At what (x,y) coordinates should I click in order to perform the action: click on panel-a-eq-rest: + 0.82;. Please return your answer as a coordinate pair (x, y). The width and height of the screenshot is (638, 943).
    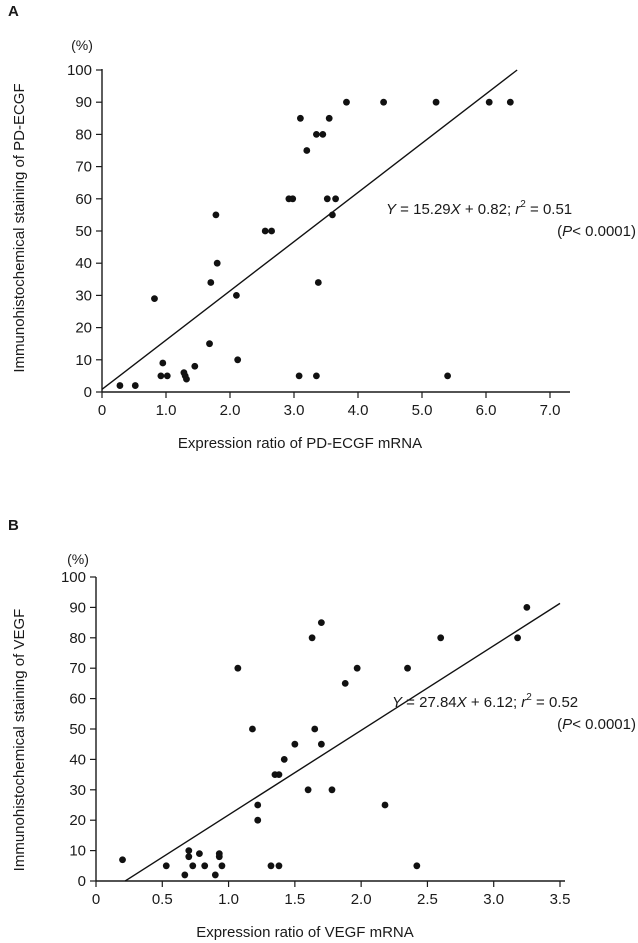
    Looking at the image, I should click on (488, 209).